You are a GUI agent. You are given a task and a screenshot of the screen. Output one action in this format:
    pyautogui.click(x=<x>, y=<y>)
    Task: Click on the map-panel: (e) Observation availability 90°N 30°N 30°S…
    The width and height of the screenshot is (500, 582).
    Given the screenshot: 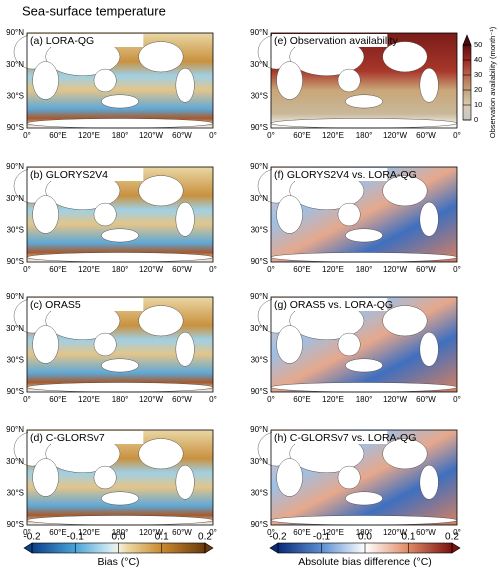 What is the action you would take?
    pyautogui.click(x=355, y=84)
    